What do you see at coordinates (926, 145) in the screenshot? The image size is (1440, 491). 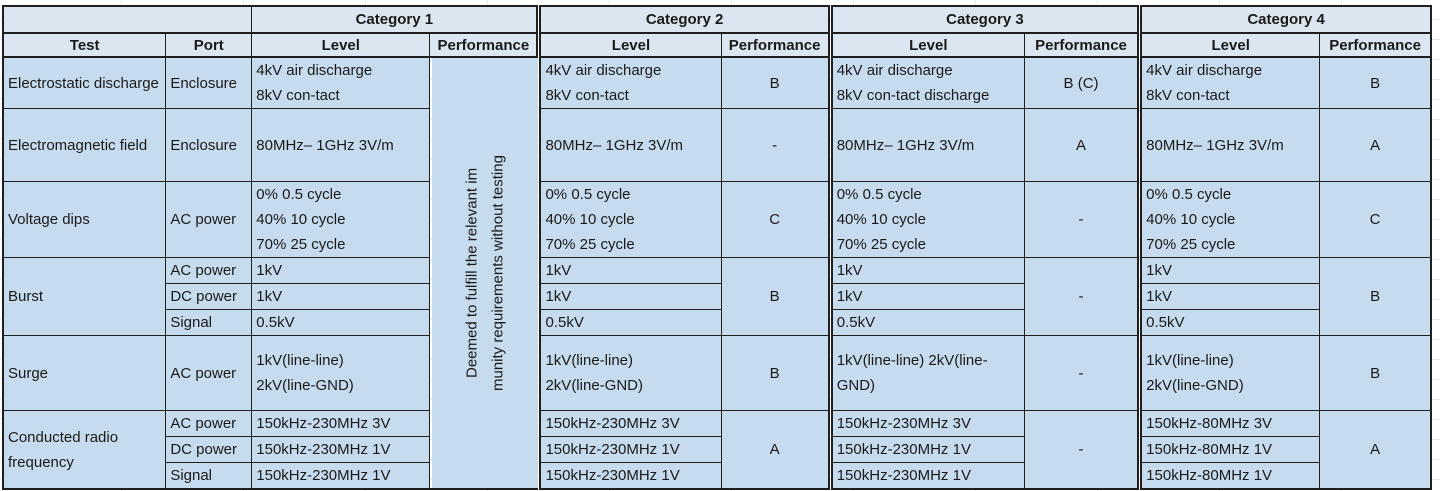 I see `level-cell-c3: 80MHz– 1GHz 3V/m` at bounding box center [926, 145].